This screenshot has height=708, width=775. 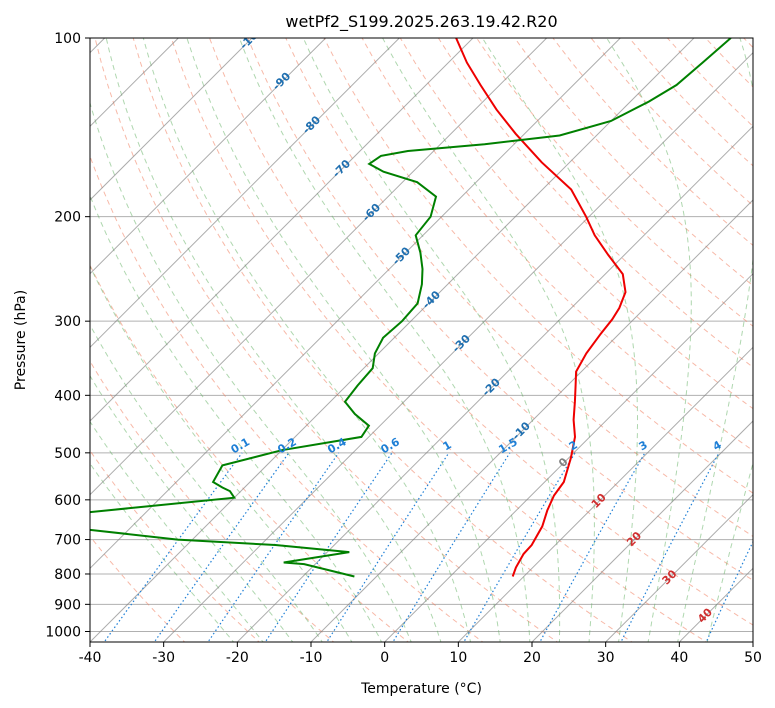 What do you see at coordinates (753, 658) in the screenshot?
I see `x-tick-label: 50` at bounding box center [753, 658].